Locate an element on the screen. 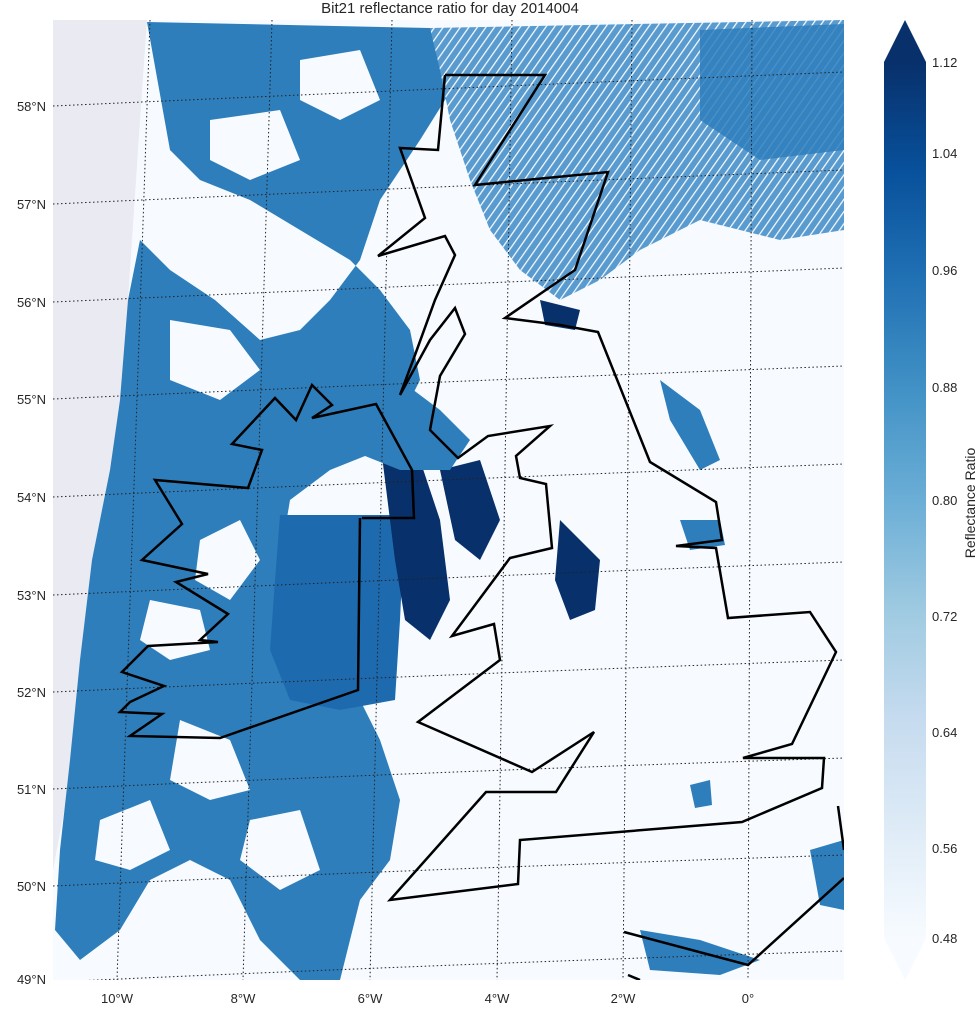  lon-label: 0° is located at coordinates (748, 998).